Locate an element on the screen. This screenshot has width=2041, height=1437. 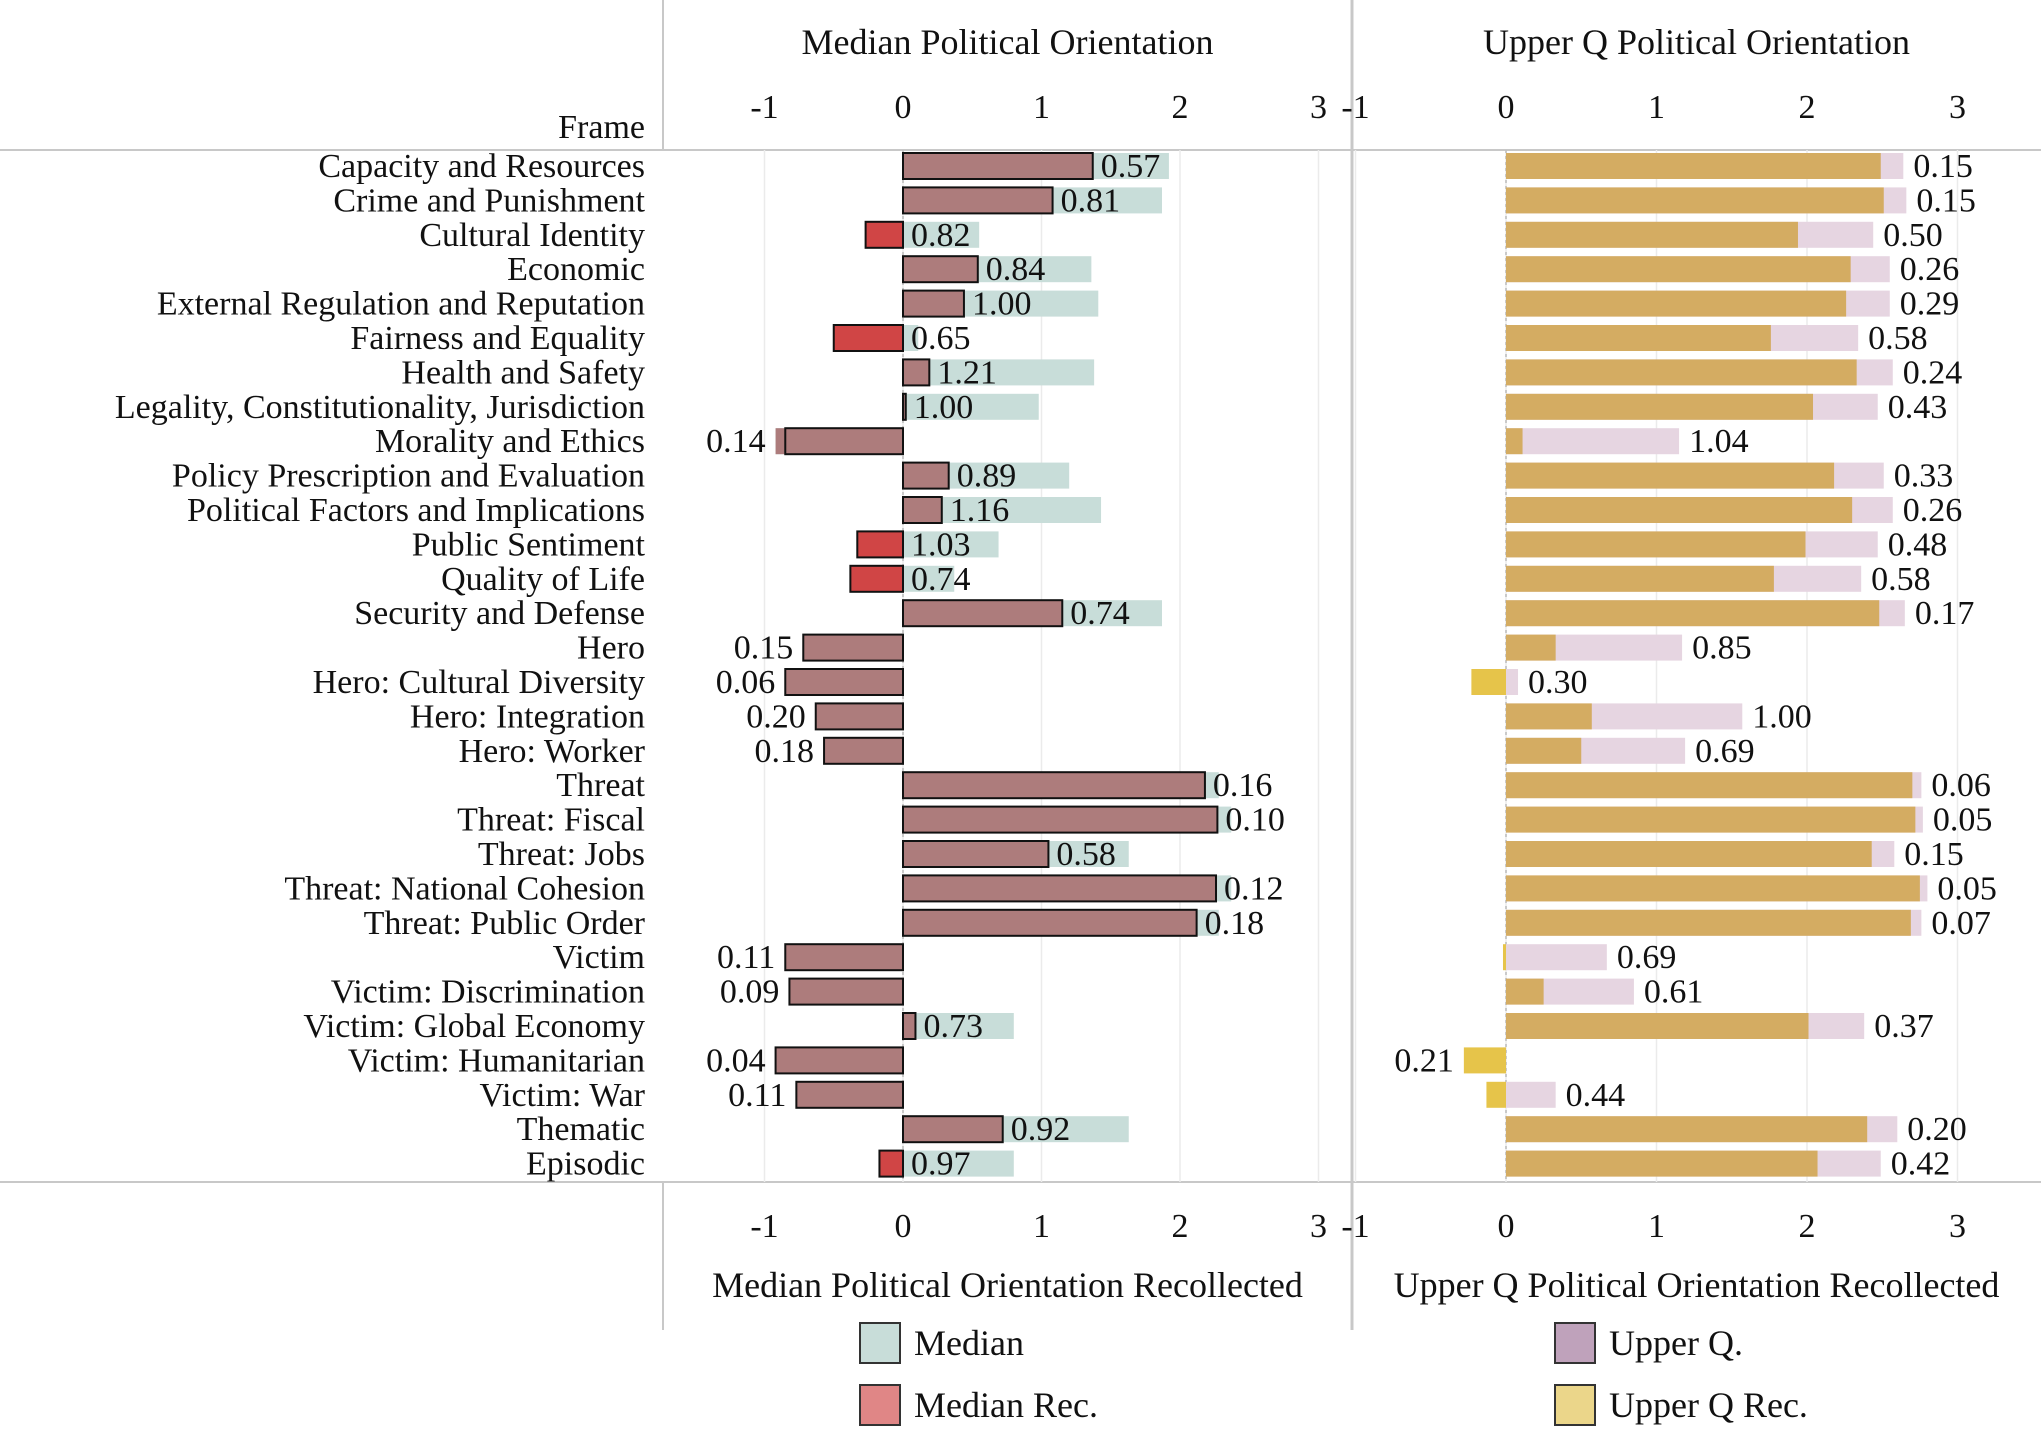
value-label: 0.30 is located at coordinates (1558, 682).